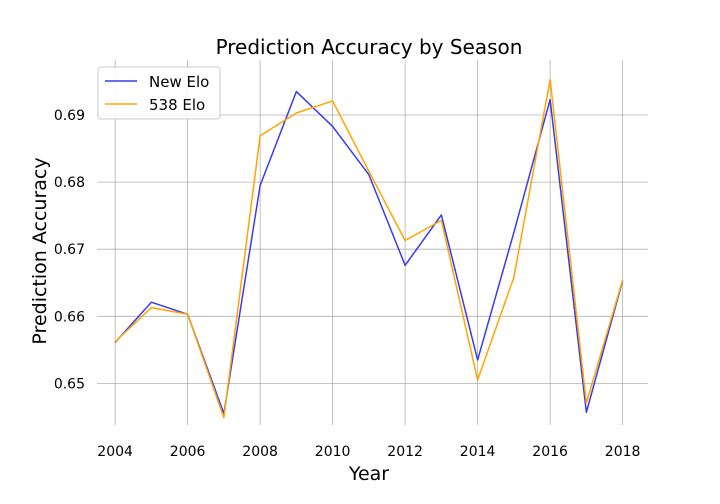 Image resolution: width=720 pixels, height=504 pixels. What do you see at coordinates (333, 452) in the screenshot?
I see `x-tick-label: 2010` at bounding box center [333, 452].